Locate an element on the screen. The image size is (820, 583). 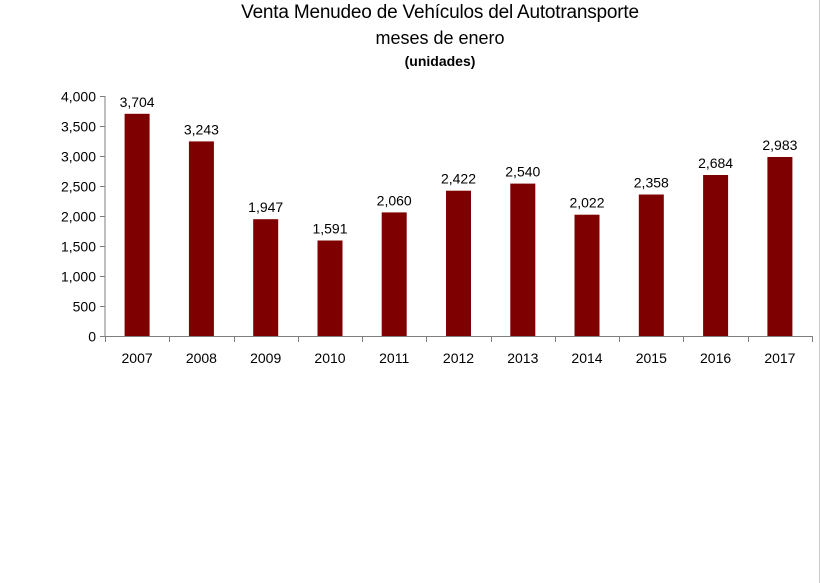
bar-2016 is located at coordinates (716, 255).